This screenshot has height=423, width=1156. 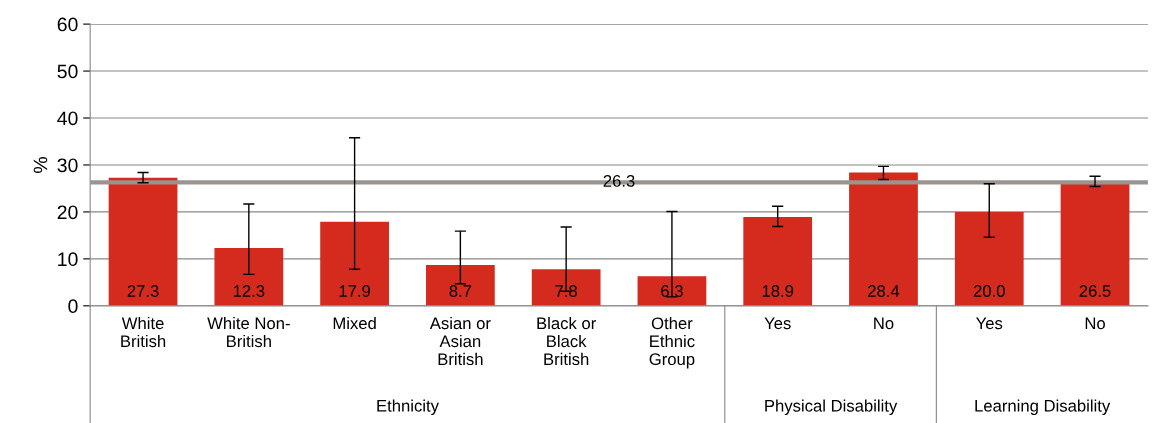 What do you see at coordinates (884, 291) in the screenshot?
I see `data-label: 28.4` at bounding box center [884, 291].